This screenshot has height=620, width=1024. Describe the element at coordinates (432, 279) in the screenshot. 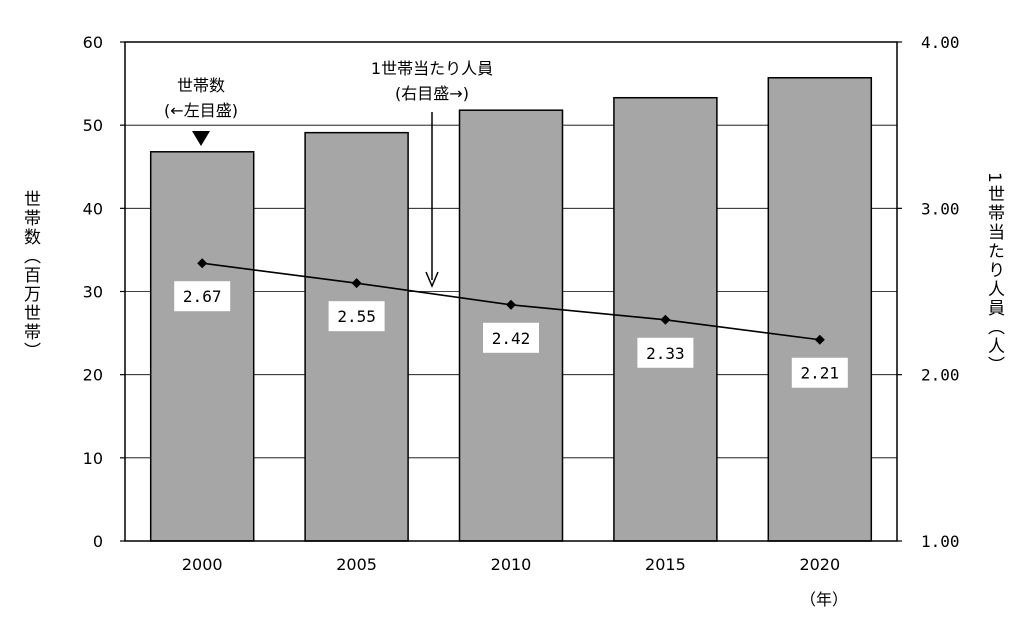

I see `annotation-line-pointer-head` at that location.